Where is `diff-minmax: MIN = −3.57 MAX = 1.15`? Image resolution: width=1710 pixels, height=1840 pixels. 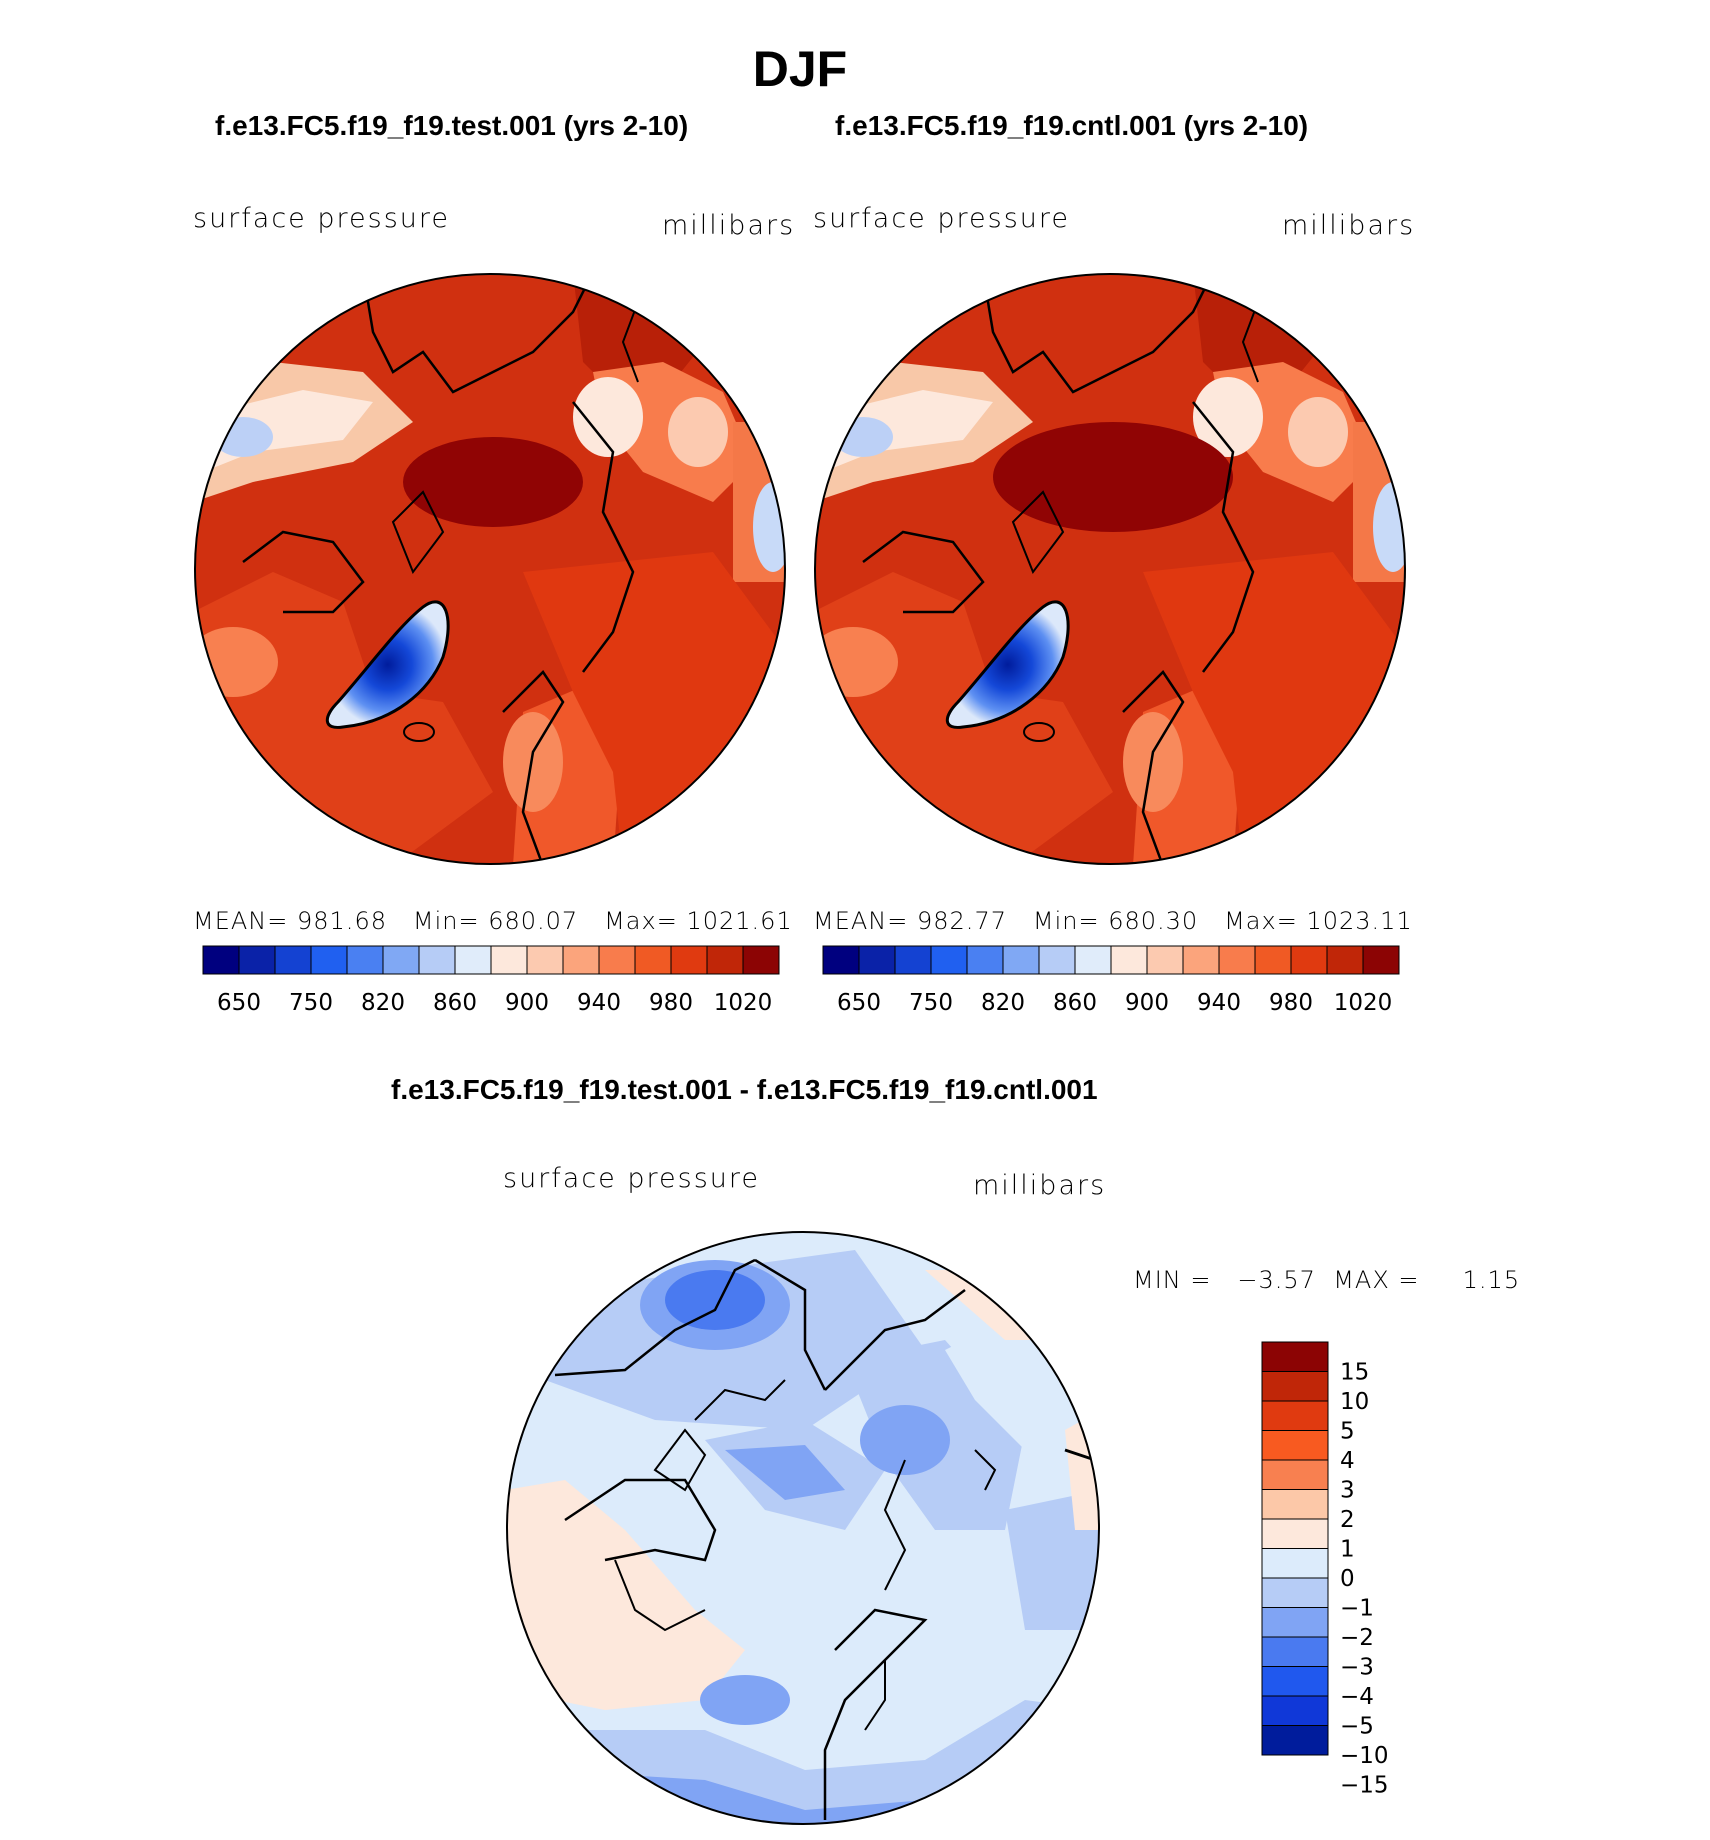
diff-minmax: MIN = −3.57 MAX = 1.15 is located at coordinates (1326, 1280).